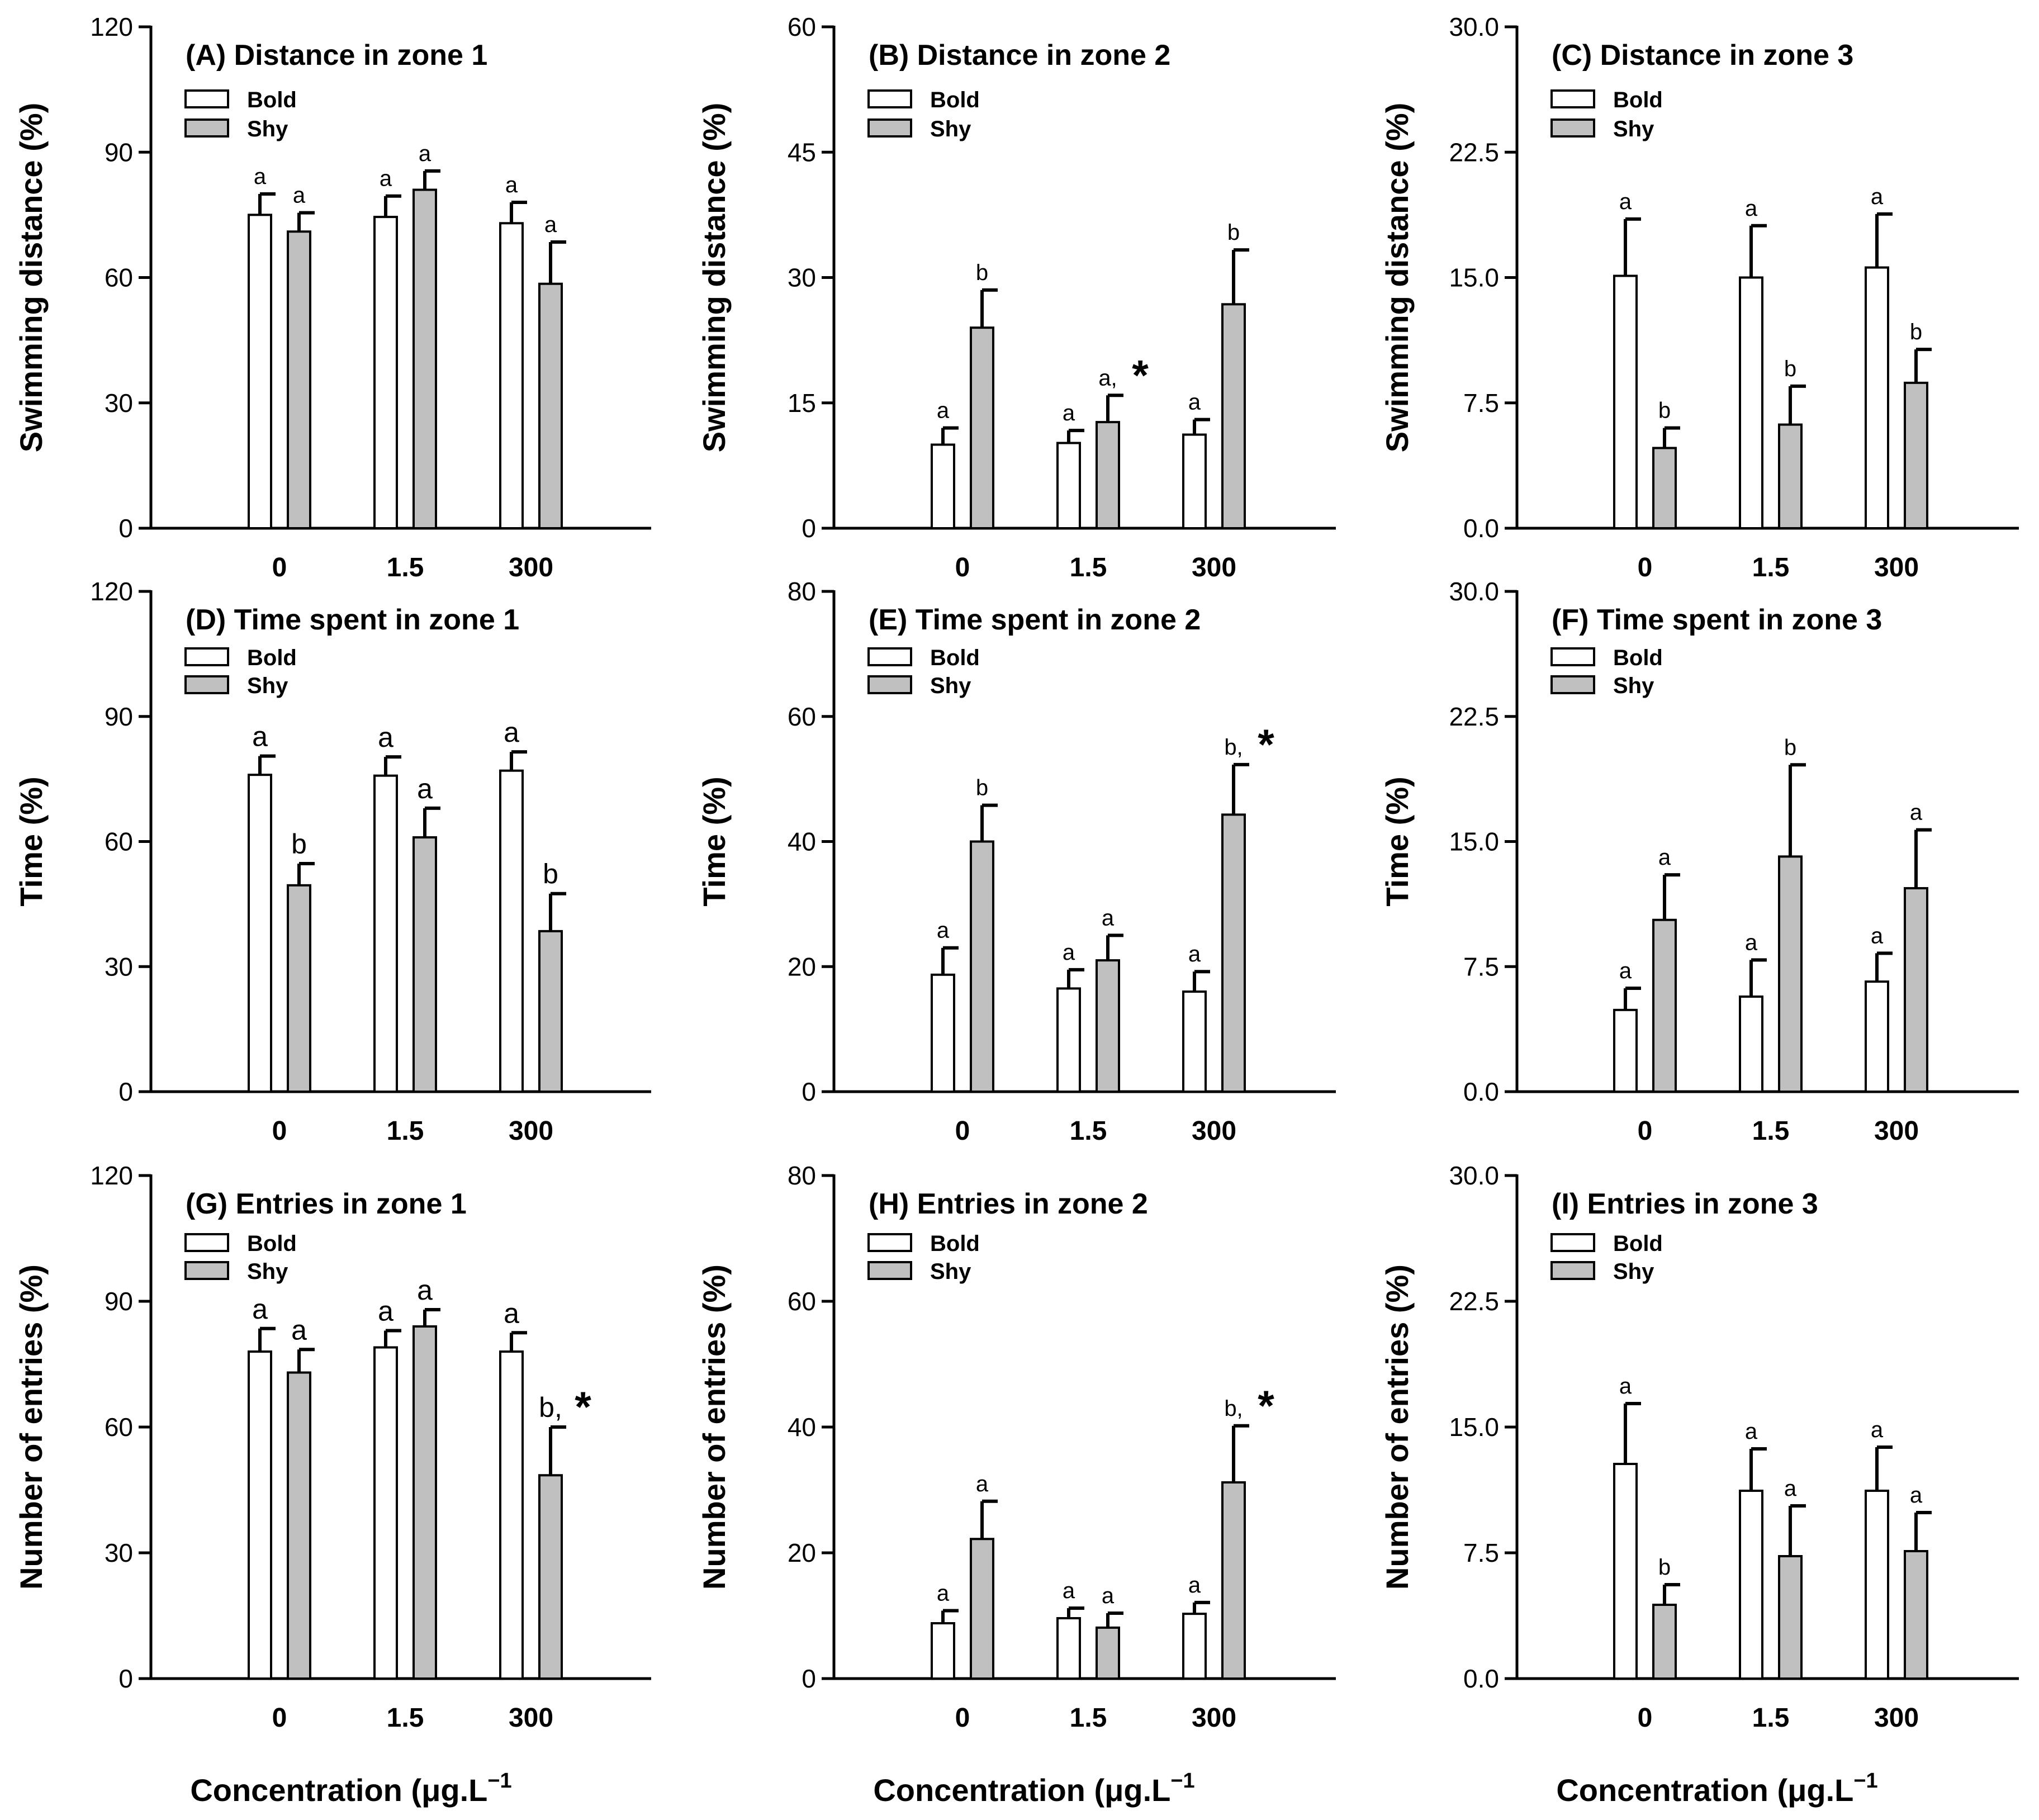 The height and width of the screenshot is (1820, 2039). I want to click on y-axis-title: Number of entries (%), so click(31, 1427).